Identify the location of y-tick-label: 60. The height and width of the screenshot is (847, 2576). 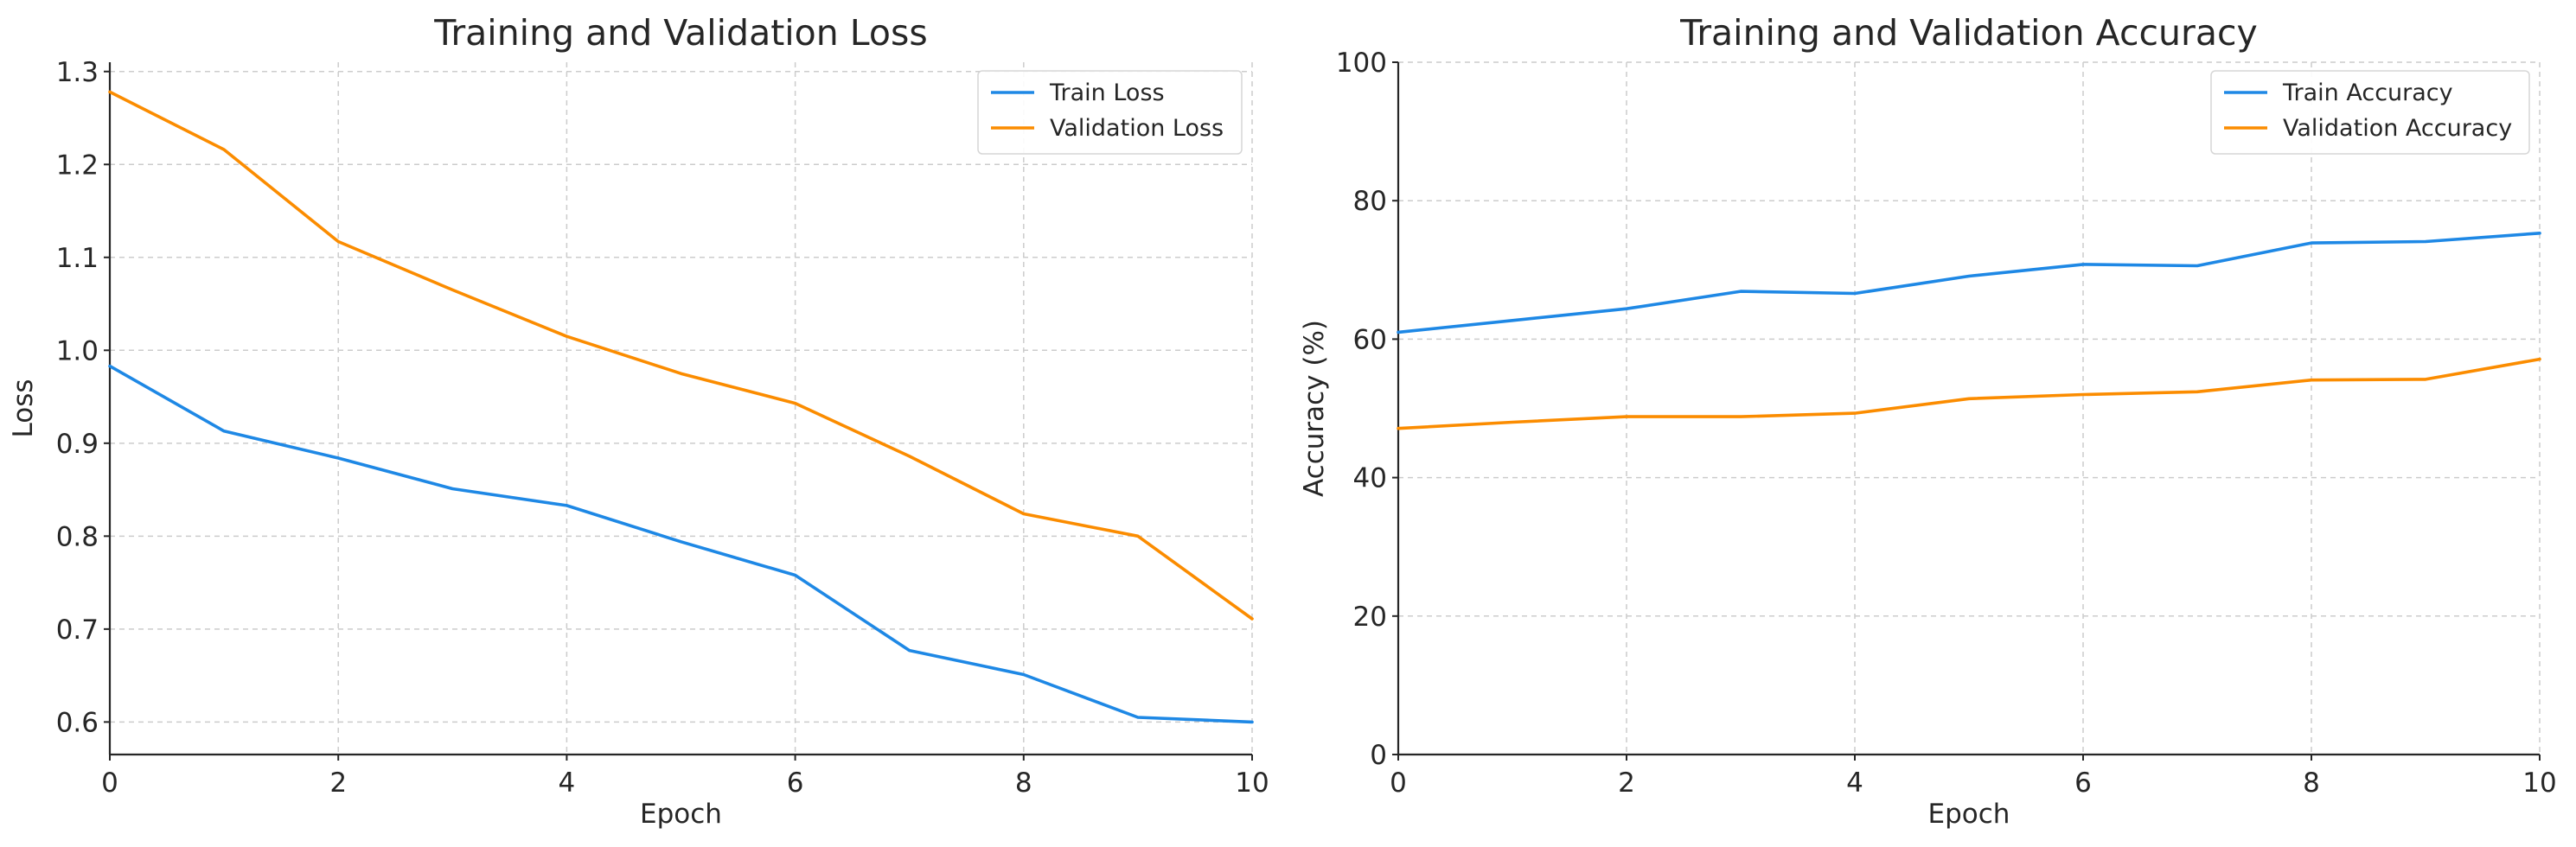
(1370, 339).